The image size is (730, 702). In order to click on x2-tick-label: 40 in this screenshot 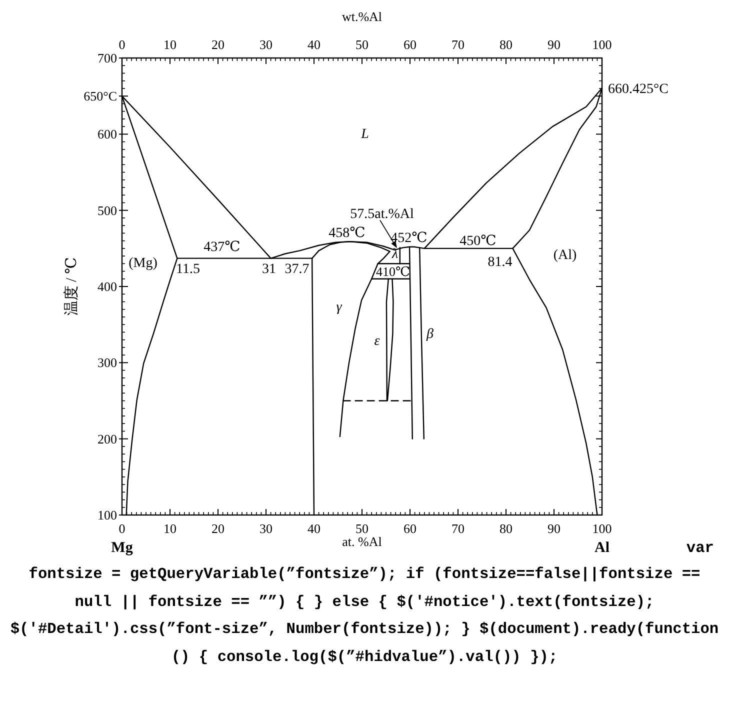, I will do `click(314, 44)`.